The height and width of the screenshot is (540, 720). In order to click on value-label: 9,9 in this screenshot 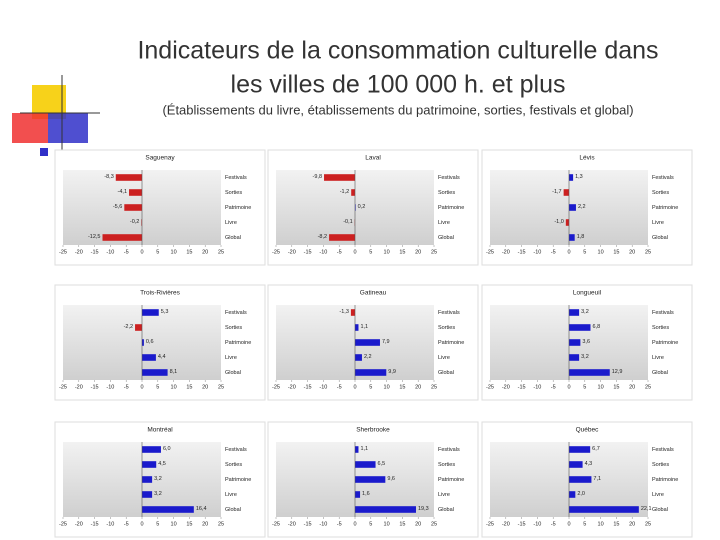, I will do `click(392, 372)`.